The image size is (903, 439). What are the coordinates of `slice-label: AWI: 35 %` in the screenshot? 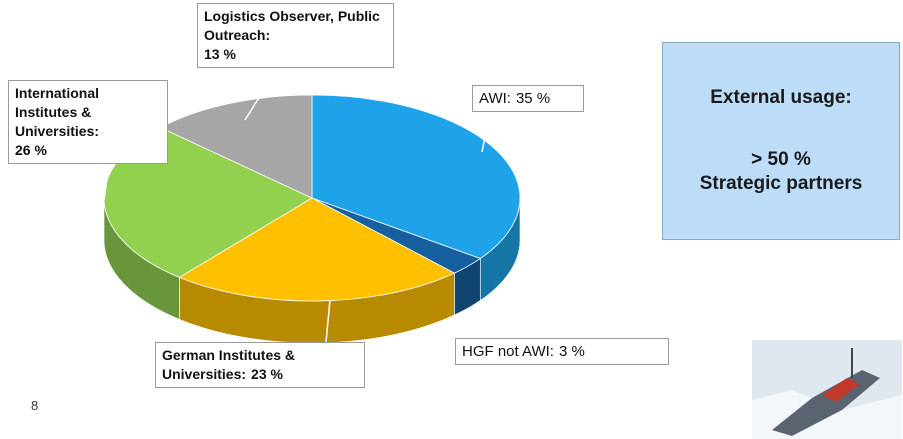 It's located at (528, 98).